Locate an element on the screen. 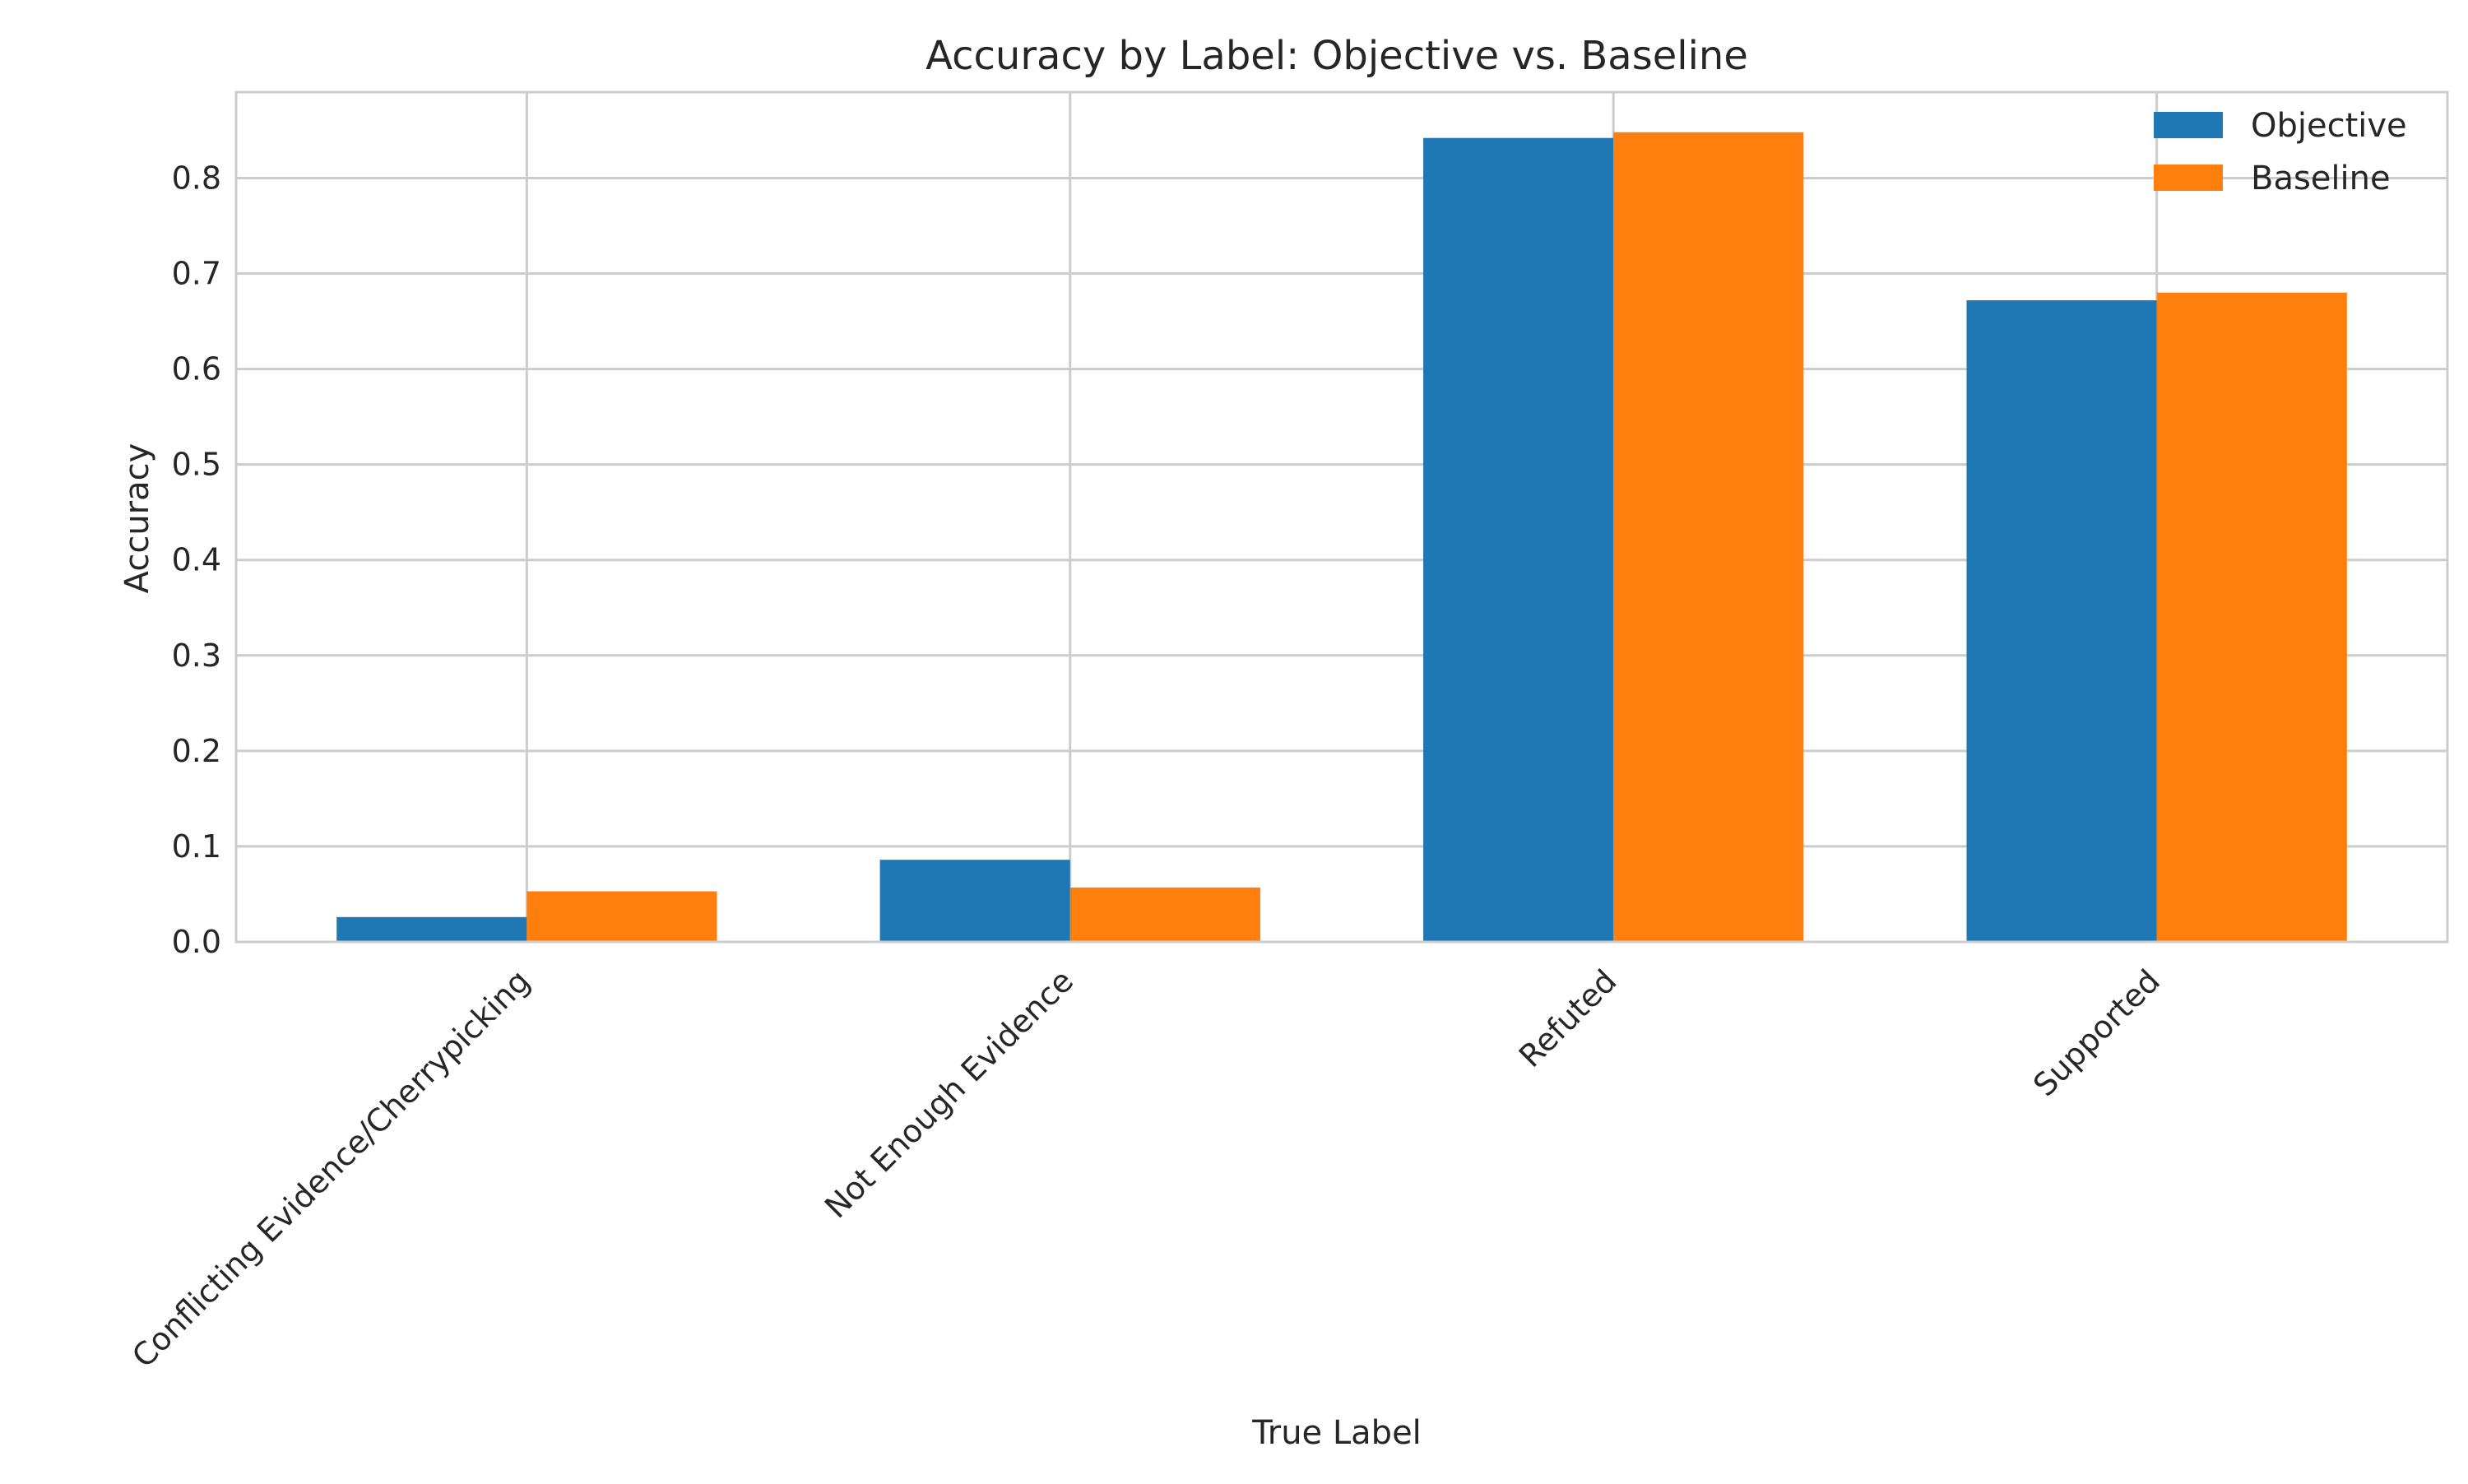 The image size is (2468, 1484). x-axis-label: True Label is located at coordinates (1336, 1433).